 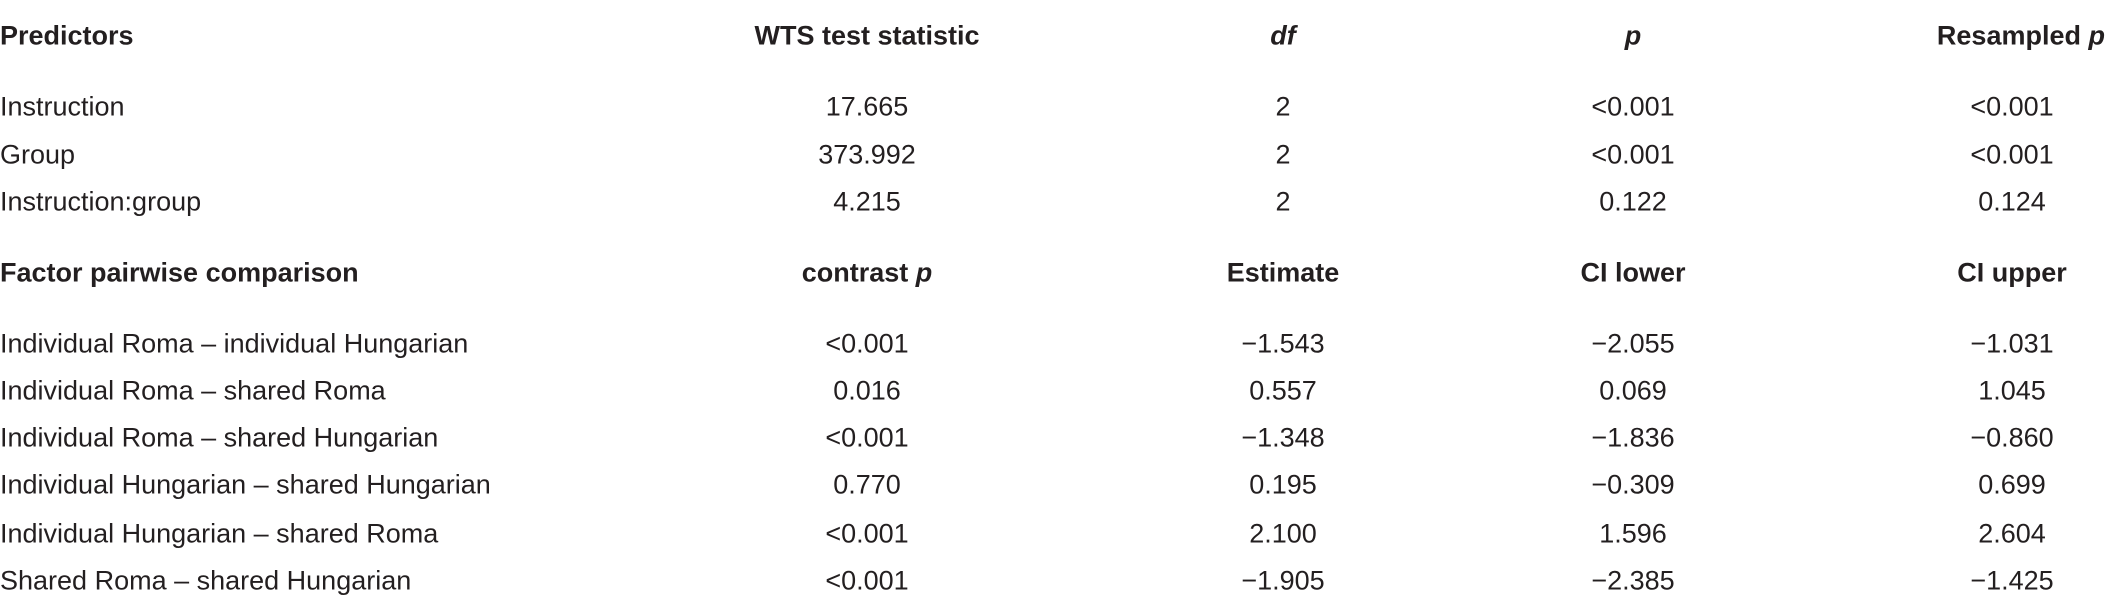 What do you see at coordinates (867, 484) in the screenshot?
I see `cell-value: 0.770` at bounding box center [867, 484].